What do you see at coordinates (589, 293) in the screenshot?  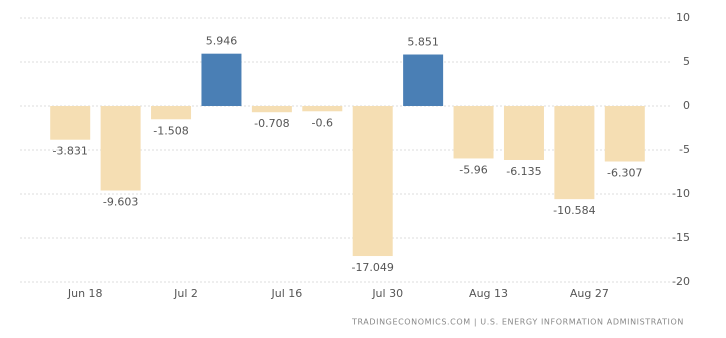 I see `x-tick-label: Aug 27` at bounding box center [589, 293].